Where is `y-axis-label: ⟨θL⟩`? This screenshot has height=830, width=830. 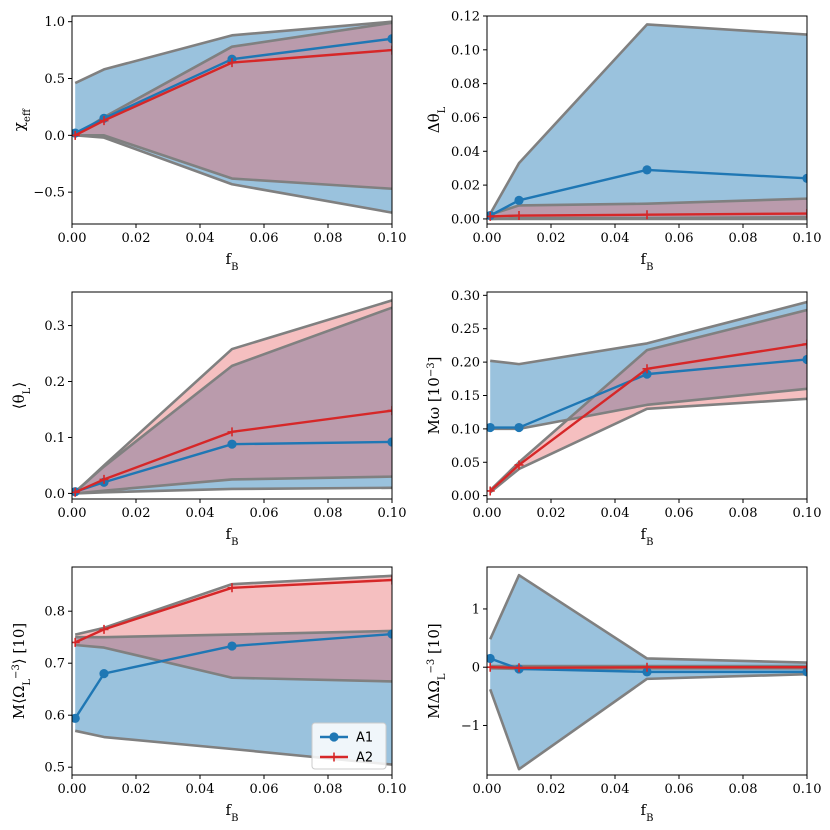
y-axis-label: ⟨θL⟩ is located at coordinates (21, 395).